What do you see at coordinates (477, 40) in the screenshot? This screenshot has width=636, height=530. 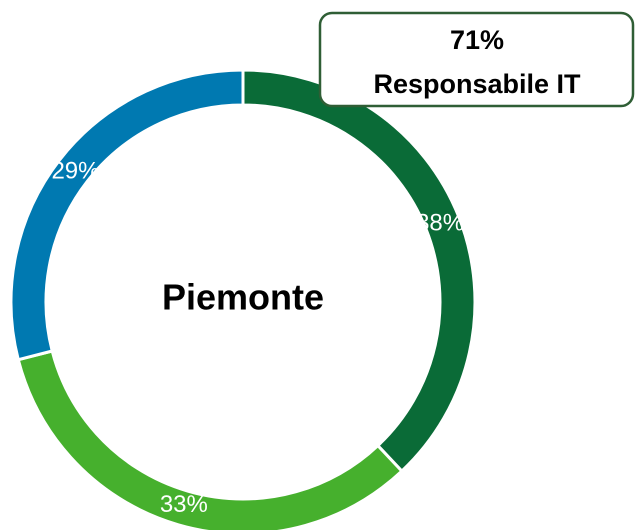 I see `callout-value: 71%` at bounding box center [477, 40].